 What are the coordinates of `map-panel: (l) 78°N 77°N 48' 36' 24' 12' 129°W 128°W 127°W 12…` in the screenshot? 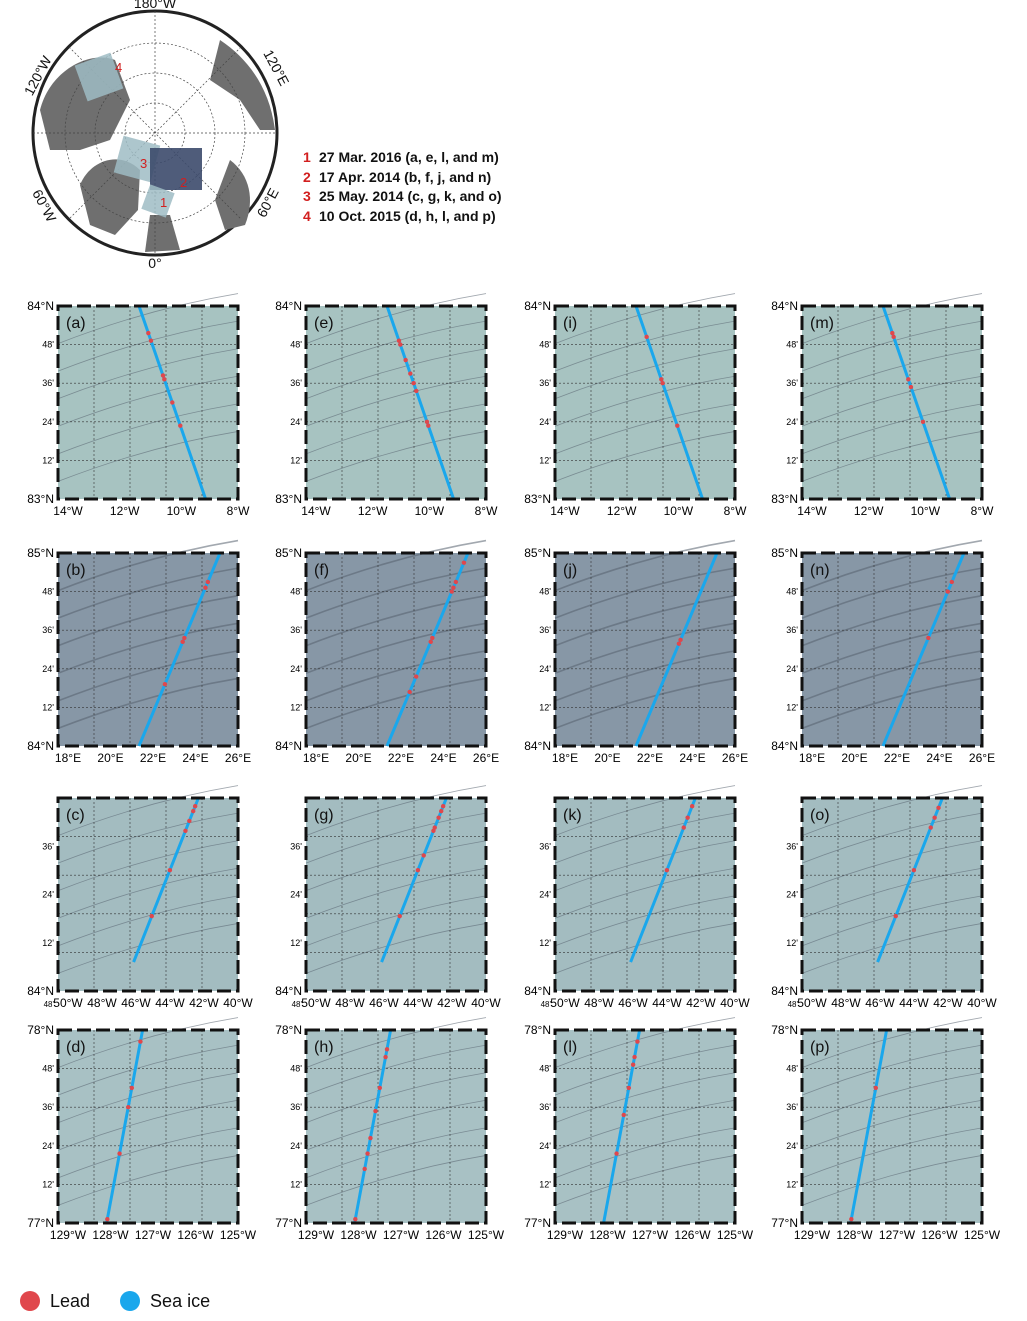 It's located at (664, 1137).